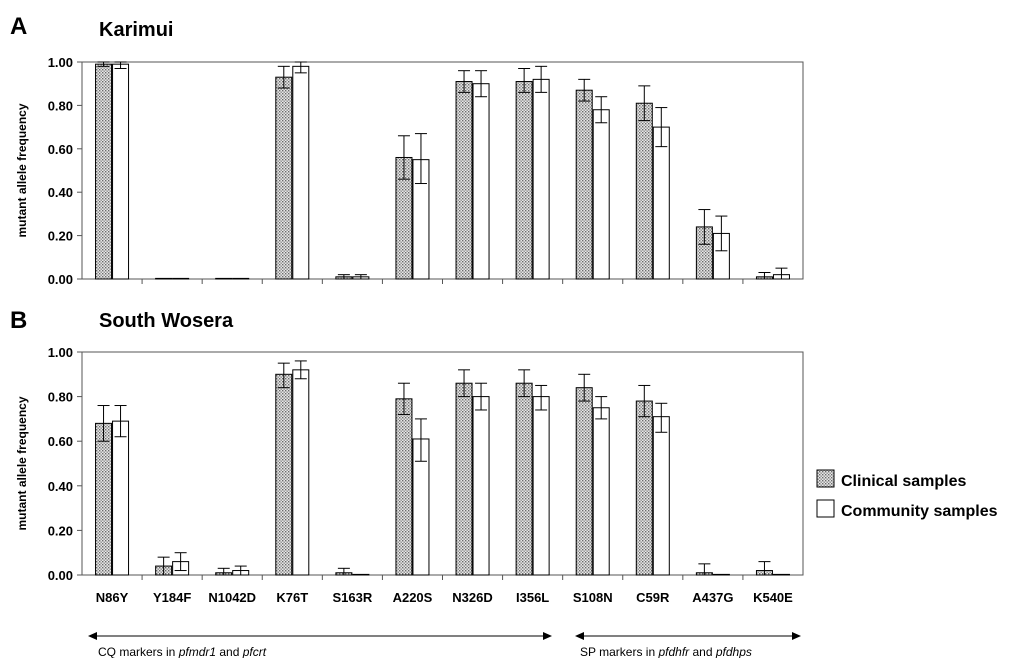  I want to click on legend-label-clinical: Clinical samples, so click(903, 481).